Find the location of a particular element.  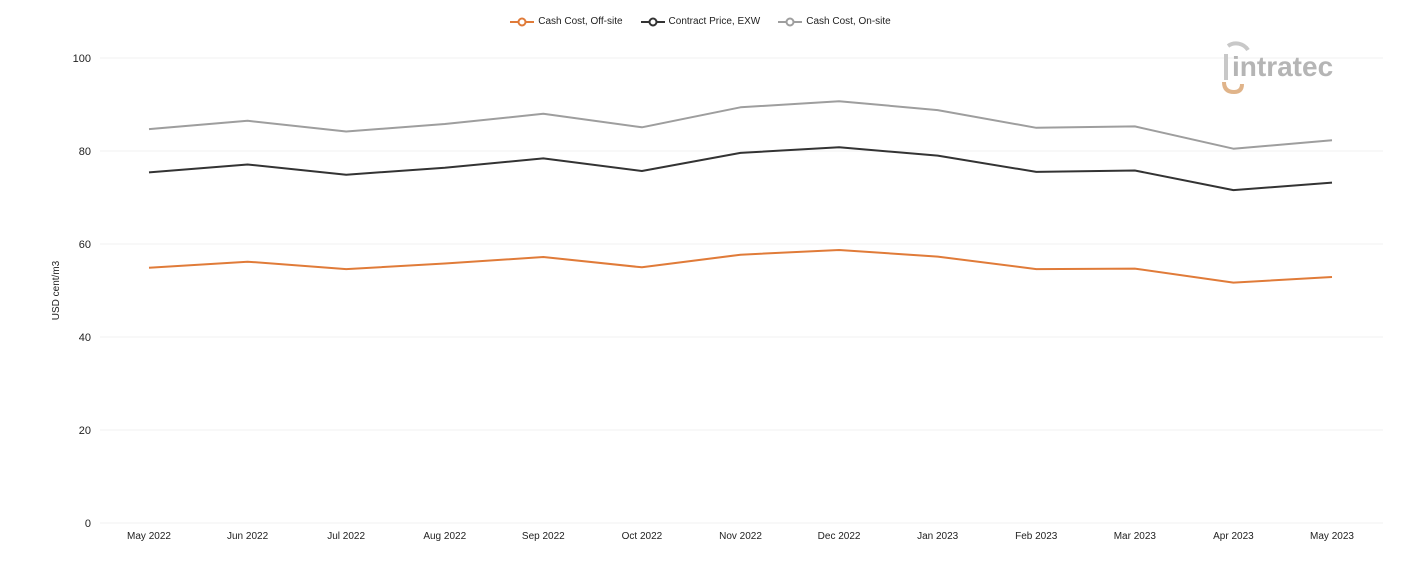

legend-label: Contract Price, EXW is located at coordinates (714, 21).